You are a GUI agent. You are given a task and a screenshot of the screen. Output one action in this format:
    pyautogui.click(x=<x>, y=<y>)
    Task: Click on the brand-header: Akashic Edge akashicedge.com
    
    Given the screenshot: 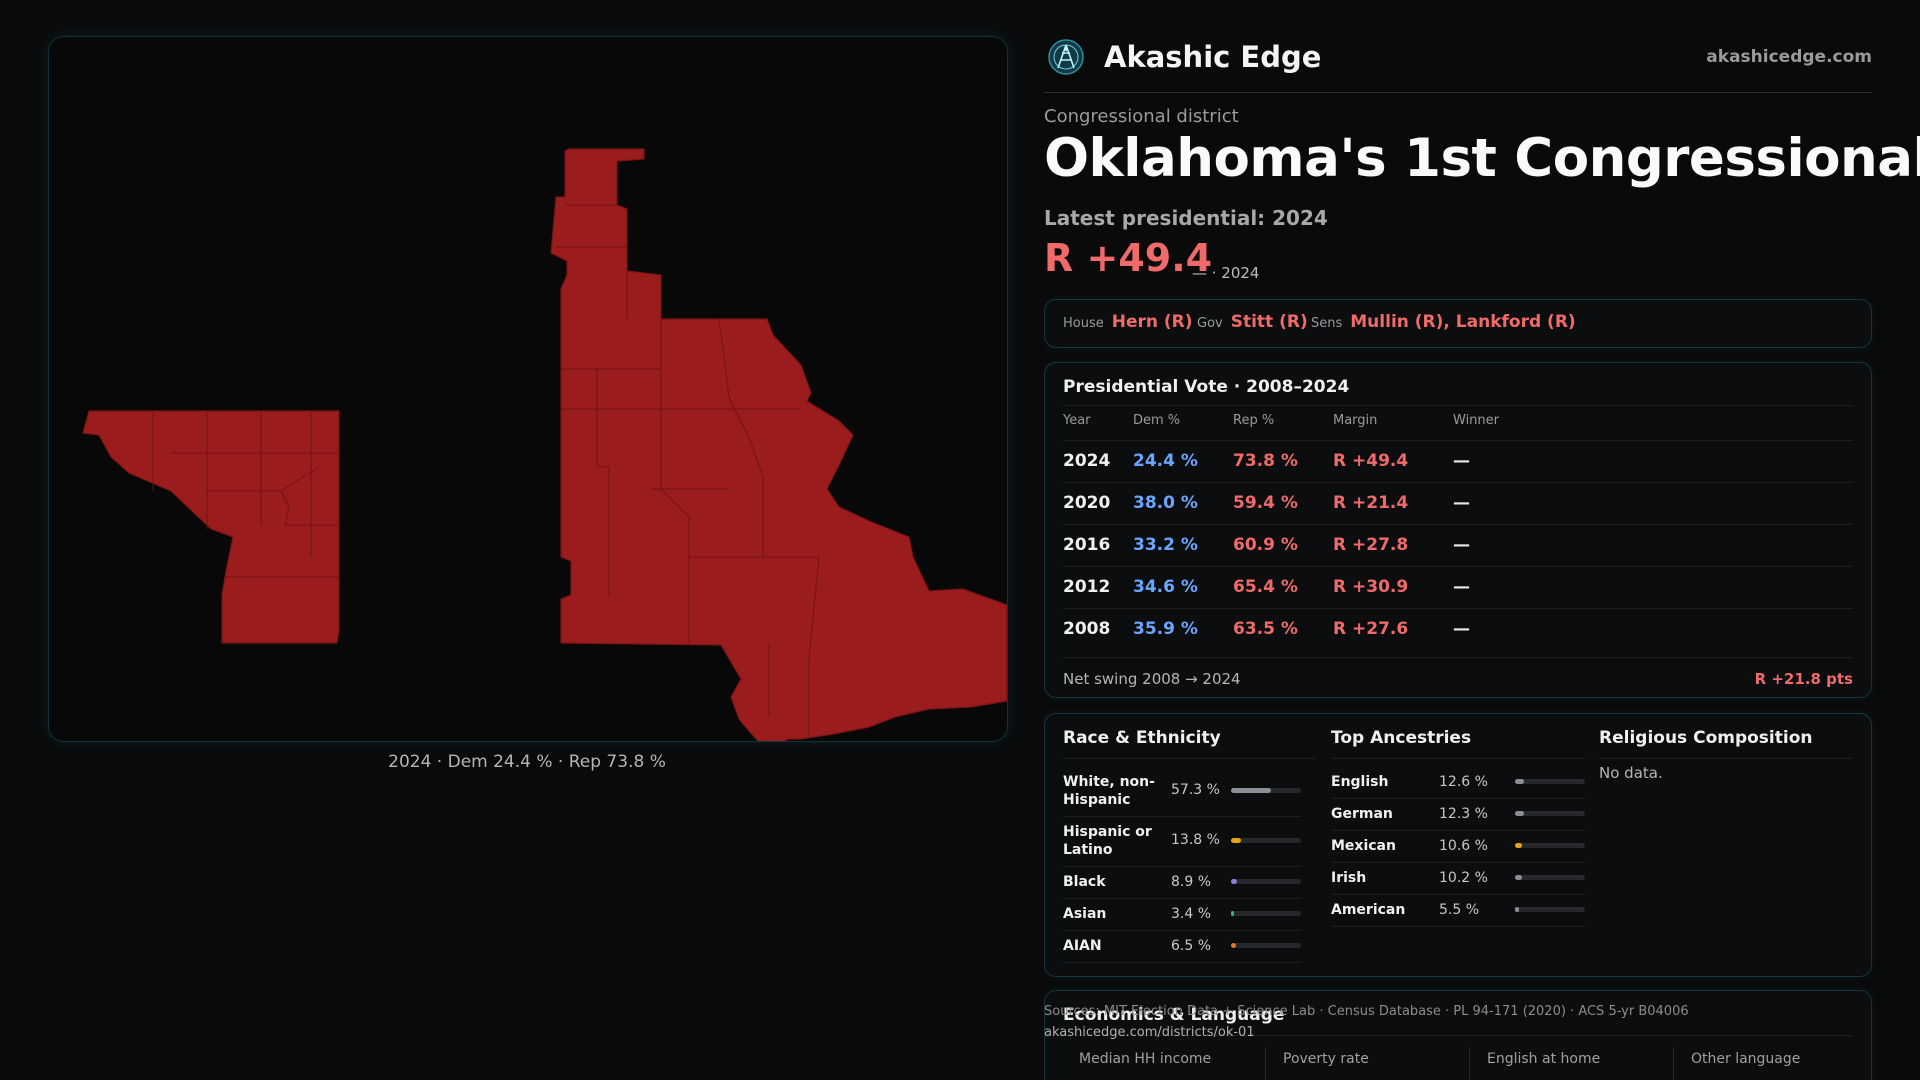 What is the action you would take?
    pyautogui.click(x=1458, y=64)
    